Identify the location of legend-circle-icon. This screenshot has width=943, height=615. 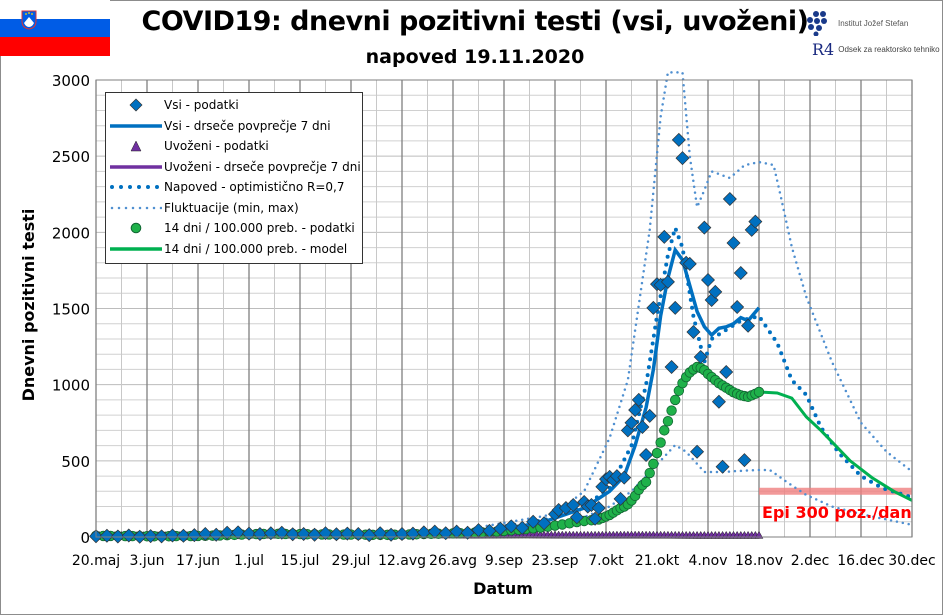
(136, 228).